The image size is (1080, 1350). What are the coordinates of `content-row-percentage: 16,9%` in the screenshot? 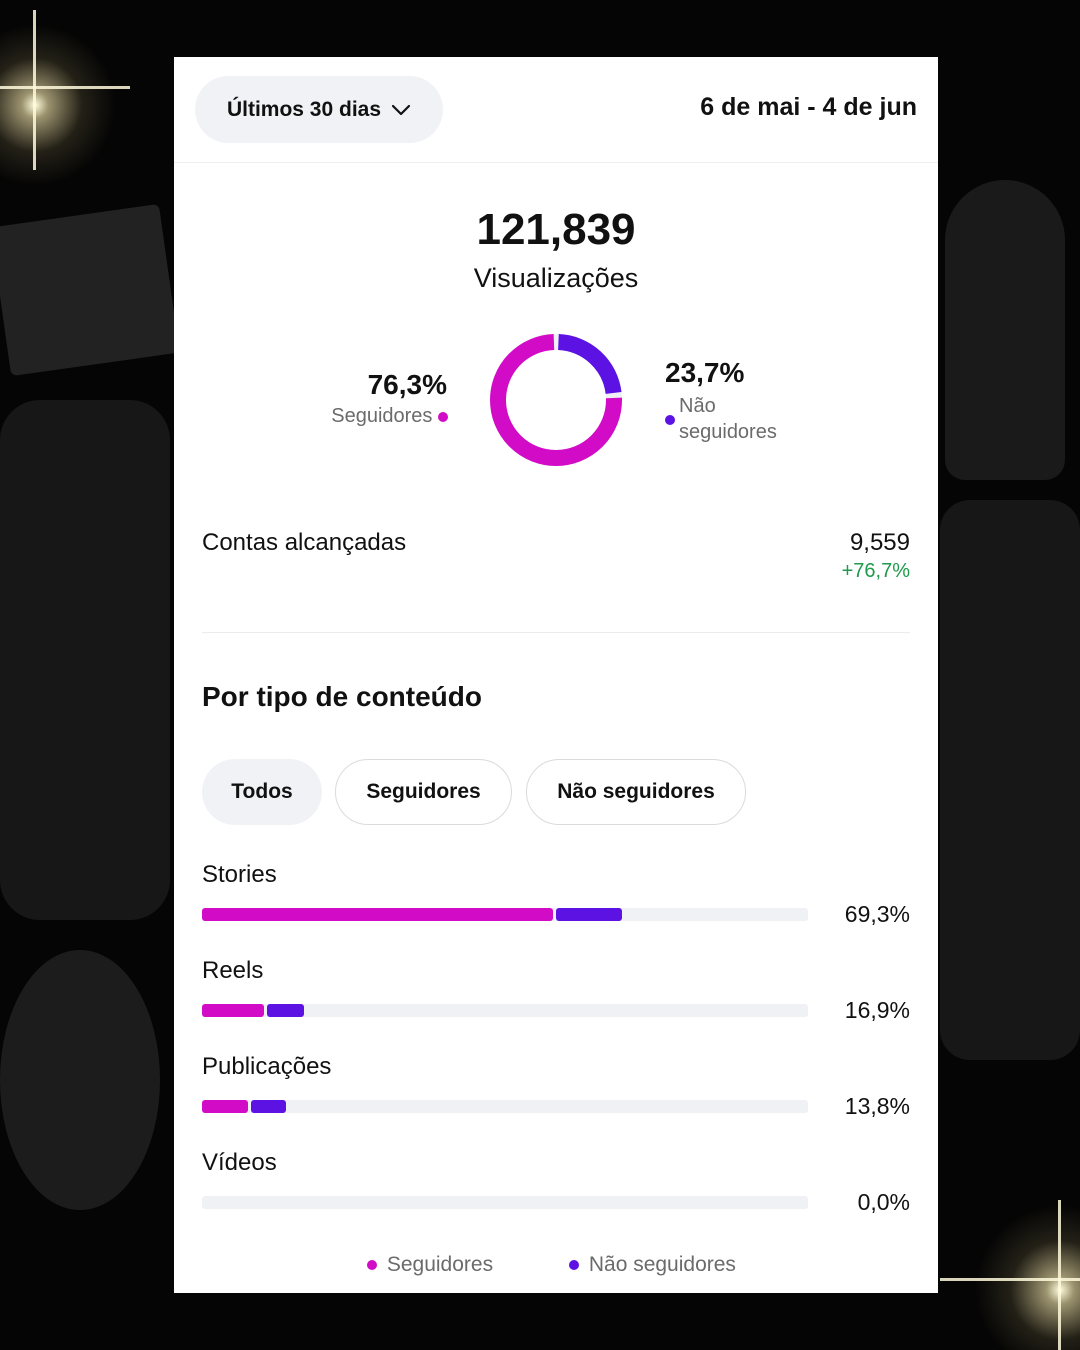 It's located at (877, 1010).